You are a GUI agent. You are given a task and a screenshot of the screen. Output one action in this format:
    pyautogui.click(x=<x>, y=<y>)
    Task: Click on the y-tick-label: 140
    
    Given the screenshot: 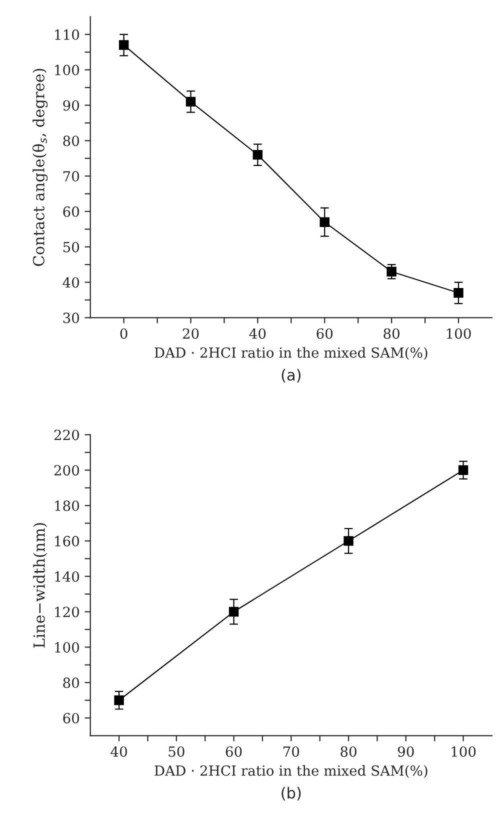 What is the action you would take?
    pyautogui.click(x=67, y=576)
    